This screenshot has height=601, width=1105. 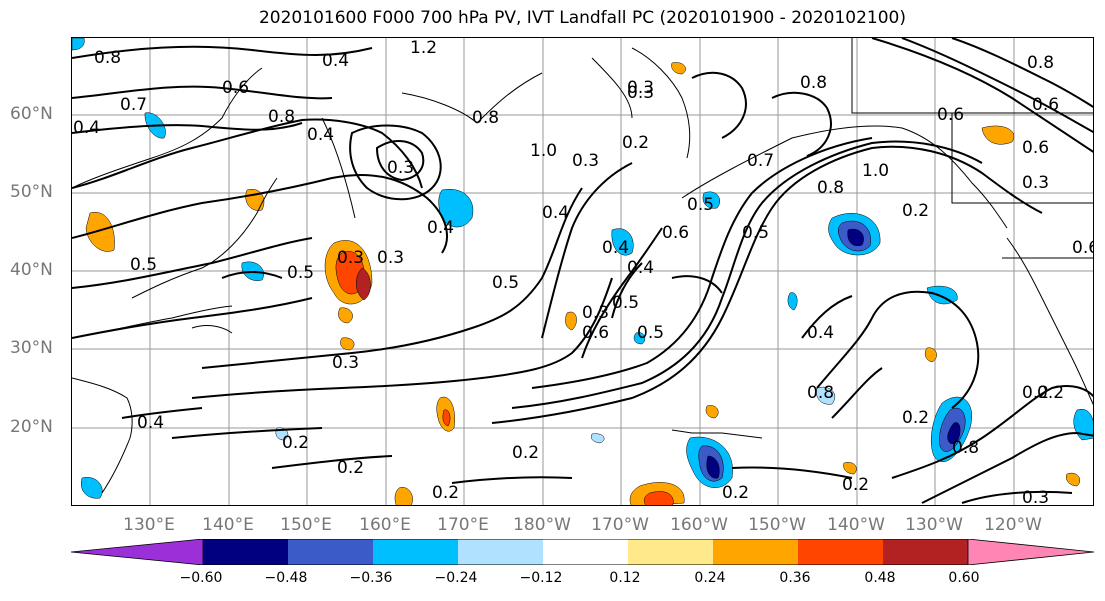 I want to click on lat-label: 60°N, so click(x=31, y=114).